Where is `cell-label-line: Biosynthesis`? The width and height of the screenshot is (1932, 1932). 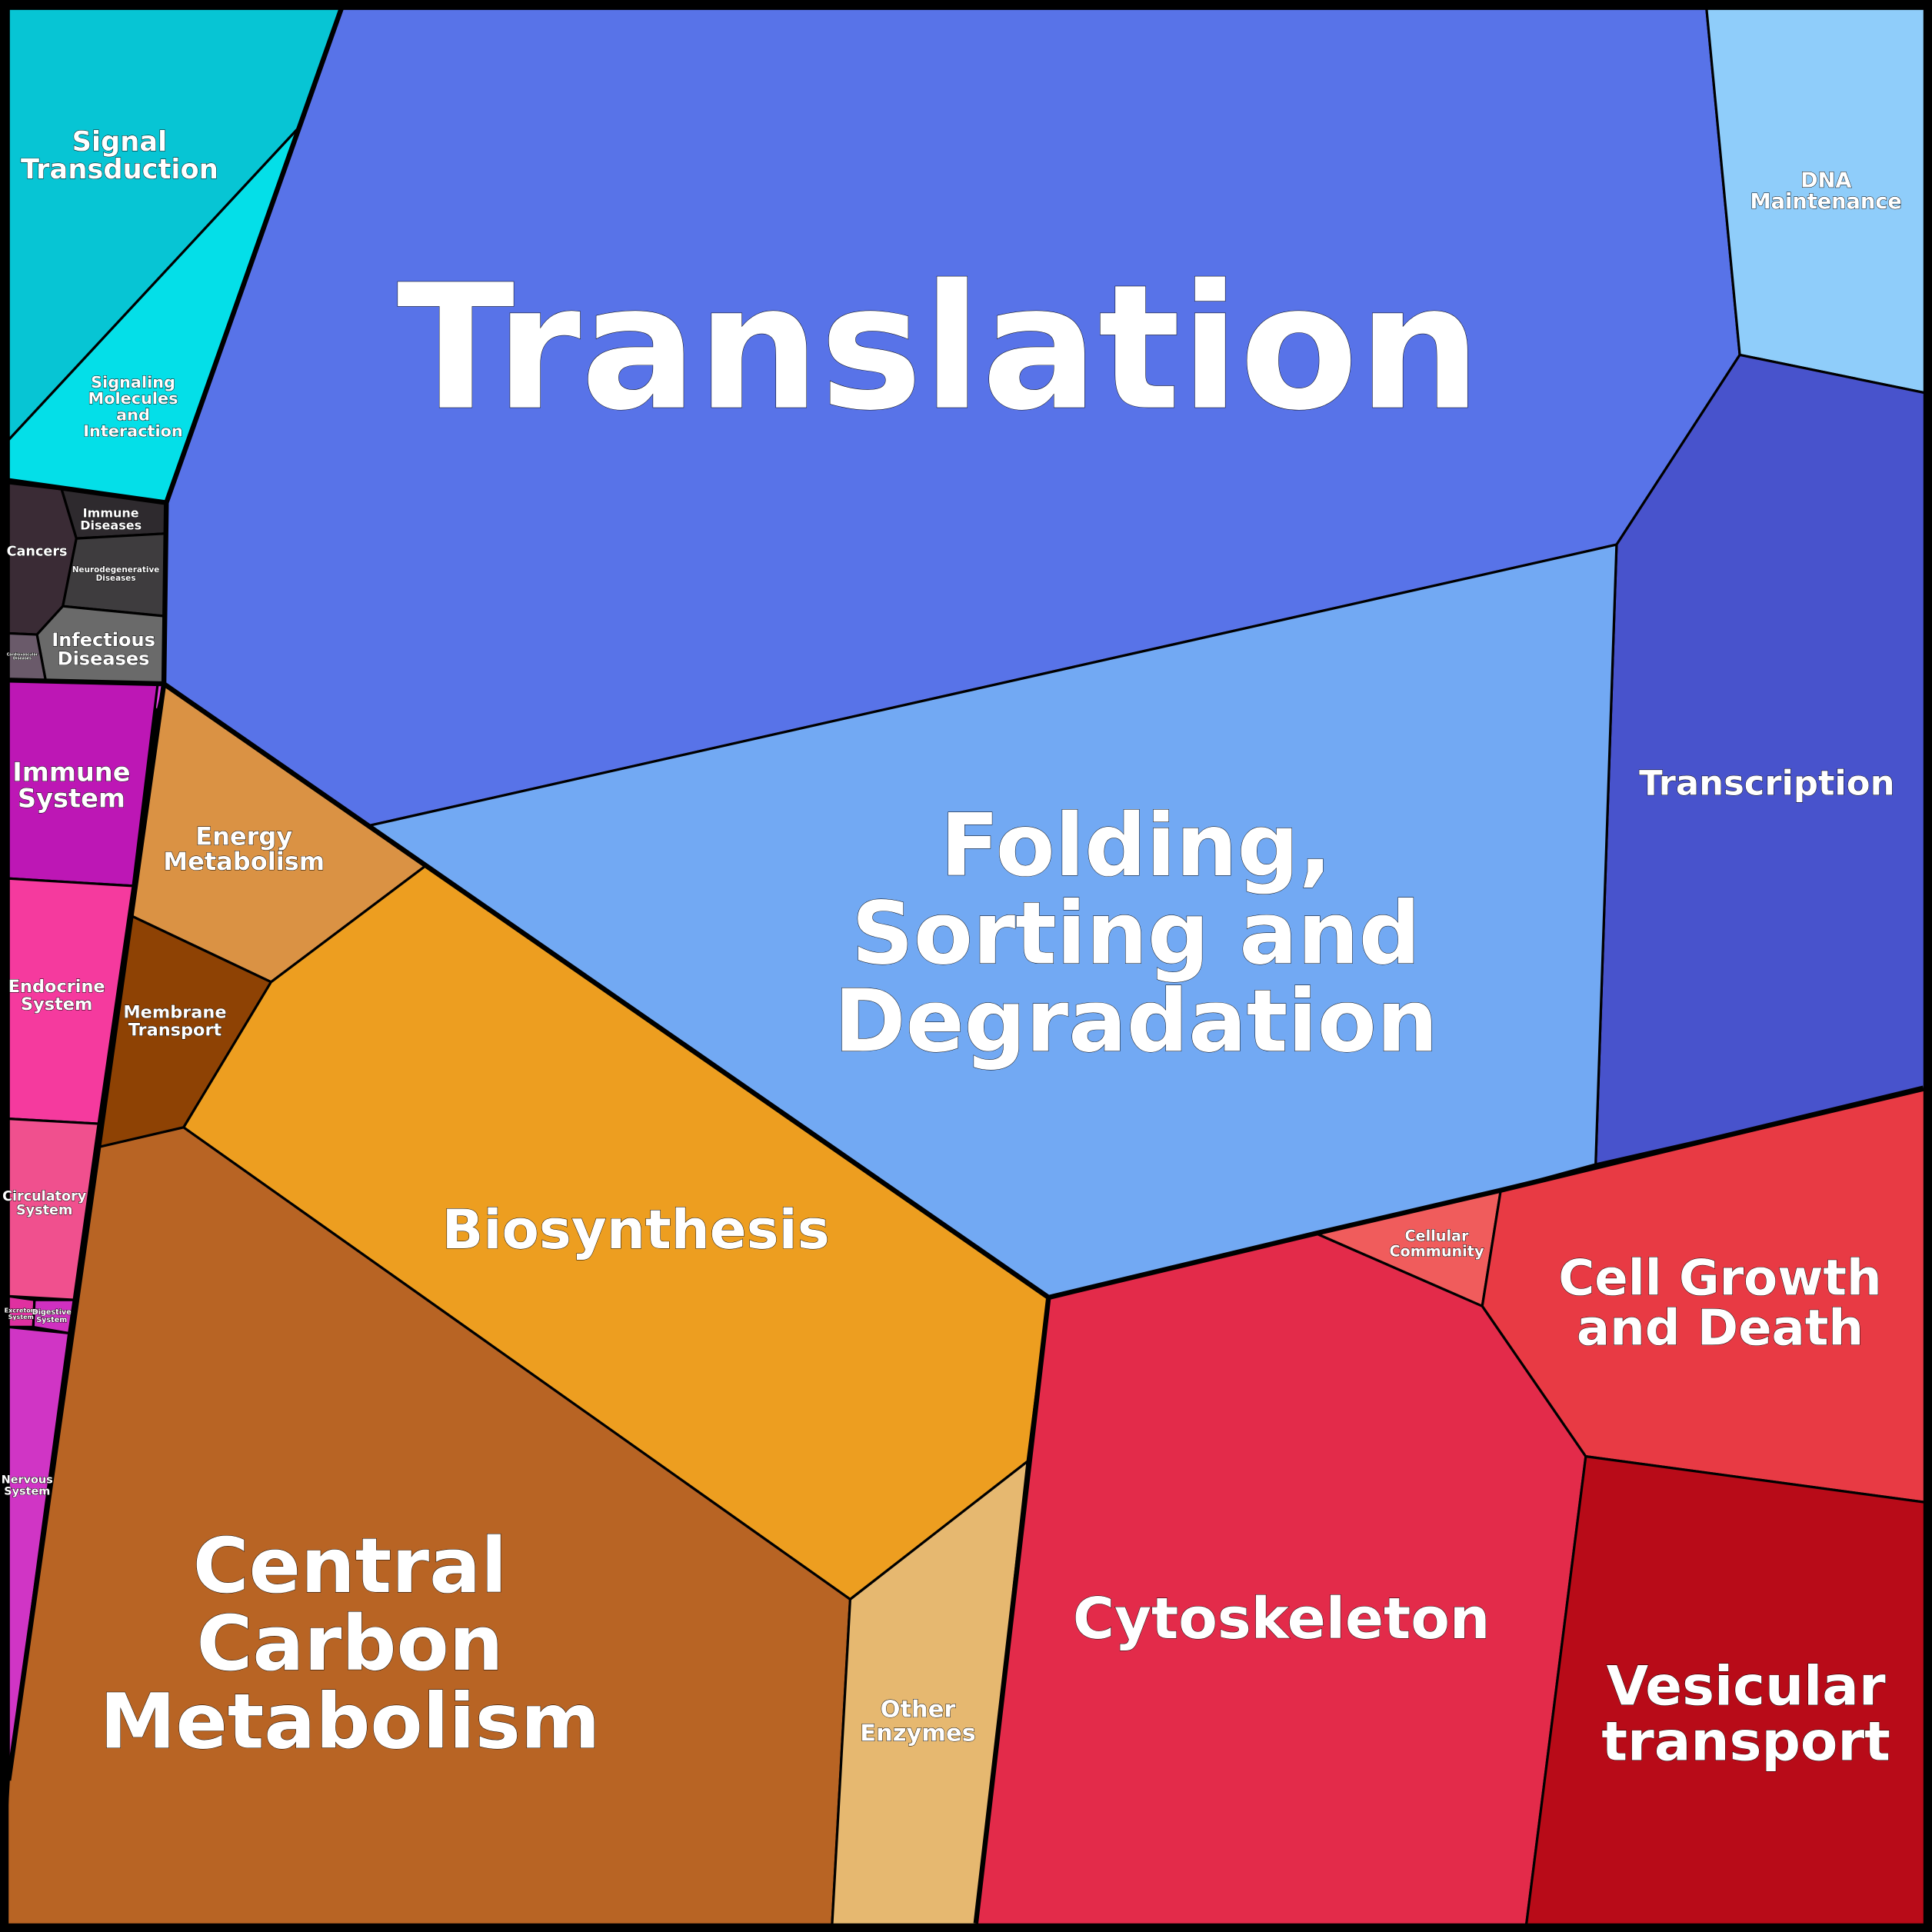 cell-label-line: Biosynthesis is located at coordinates (636, 1229).